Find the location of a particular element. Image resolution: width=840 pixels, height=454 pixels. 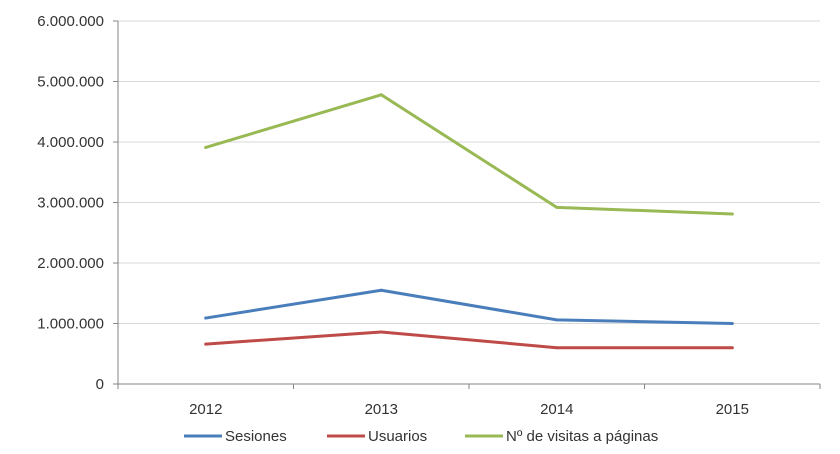

y-tick-label-0: 0 is located at coordinates (100, 384).